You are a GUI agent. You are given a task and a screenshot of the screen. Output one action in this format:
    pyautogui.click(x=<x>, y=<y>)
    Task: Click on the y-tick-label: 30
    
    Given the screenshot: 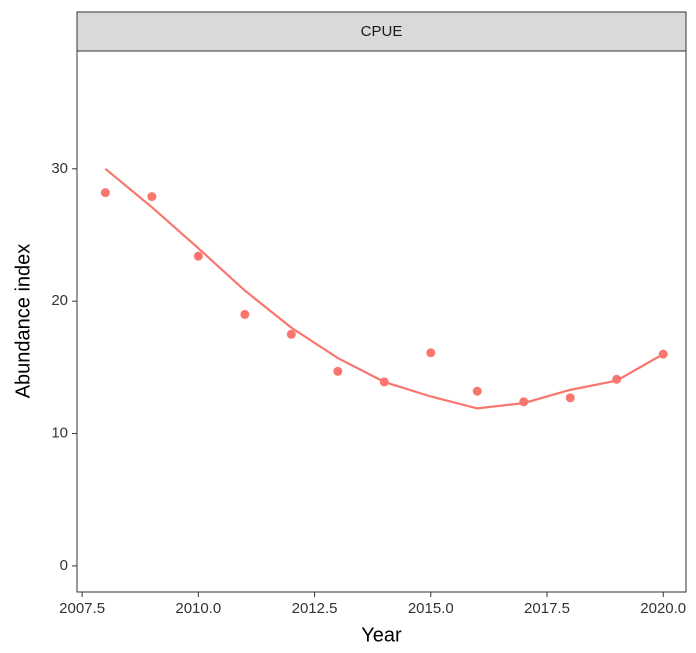 What is the action you would take?
    pyautogui.click(x=59, y=168)
    